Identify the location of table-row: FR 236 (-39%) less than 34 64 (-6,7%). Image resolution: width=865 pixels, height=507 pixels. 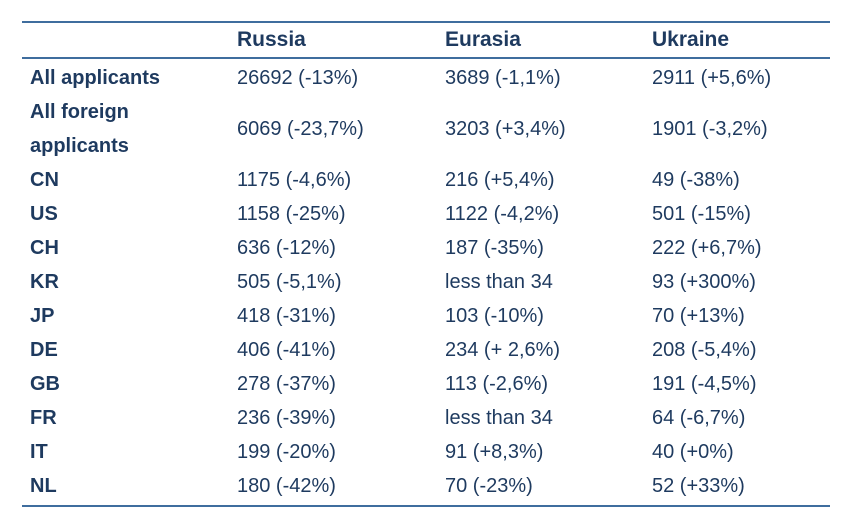
(426, 418).